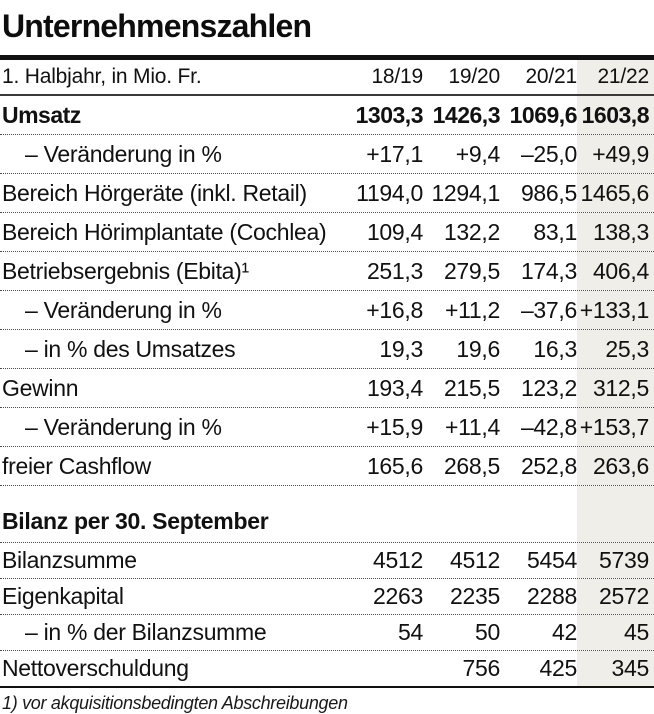 The height and width of the screenshot is (714, 654). What do you see at coordinates (69, 560) in the screenshot?
I see `row-label: Bilanzsumme` at bounding box center [69, 560].